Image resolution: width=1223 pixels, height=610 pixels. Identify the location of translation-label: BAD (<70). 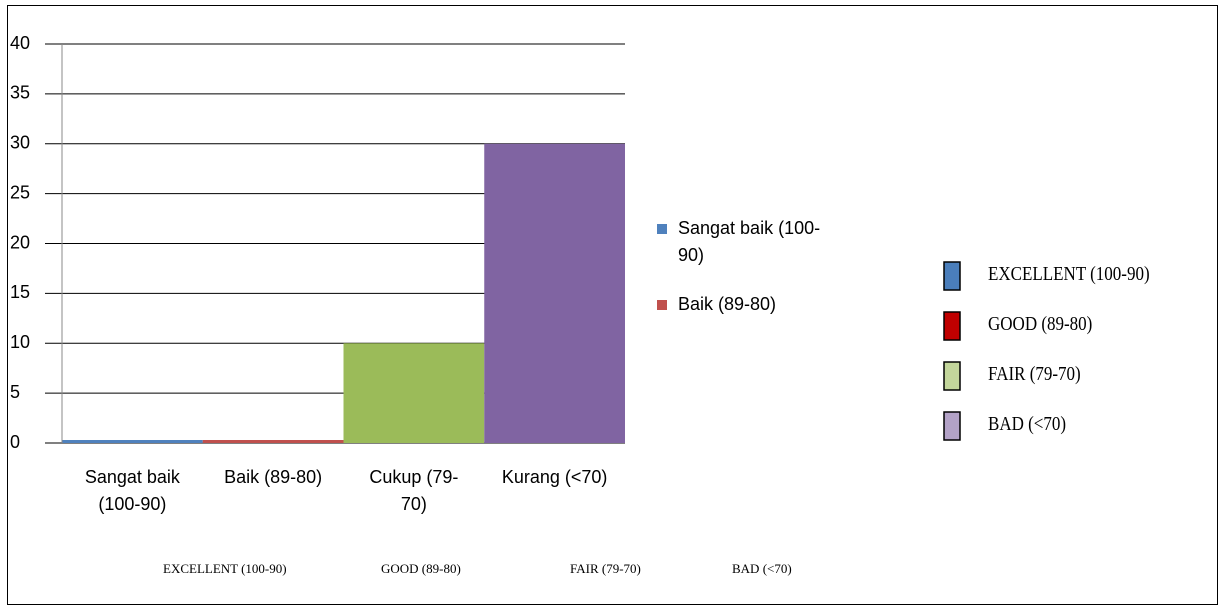
(762, 568).